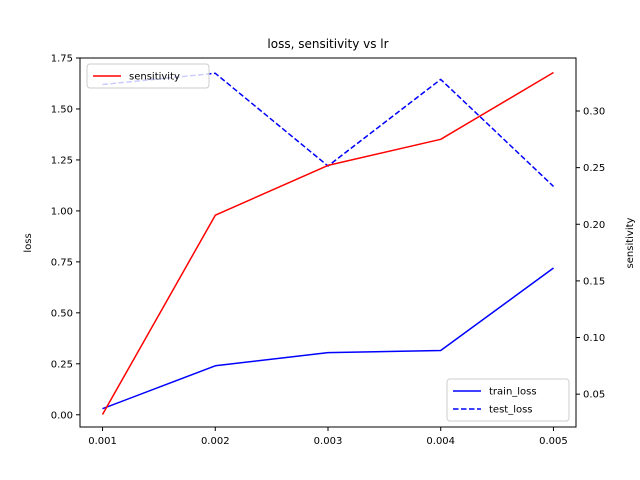 The width and height of the screenshot is (640, 480). I want to click on legend-label: train_loss, so click(513, 392).